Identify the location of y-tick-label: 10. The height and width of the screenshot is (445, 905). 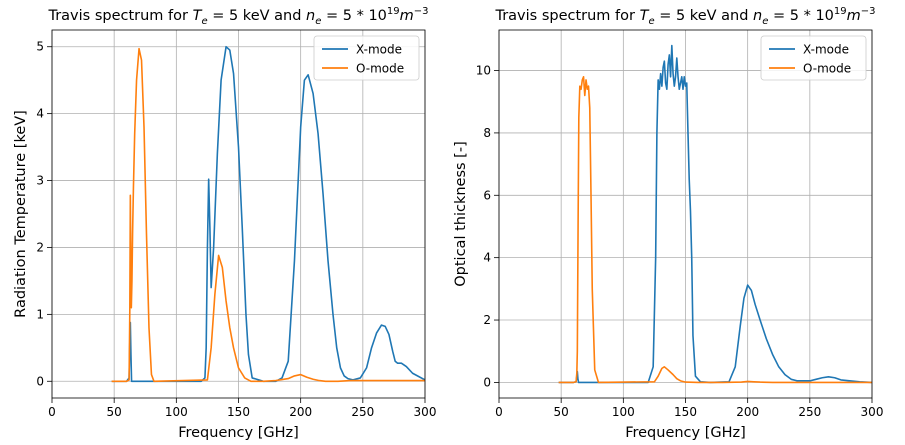
(483, 71).